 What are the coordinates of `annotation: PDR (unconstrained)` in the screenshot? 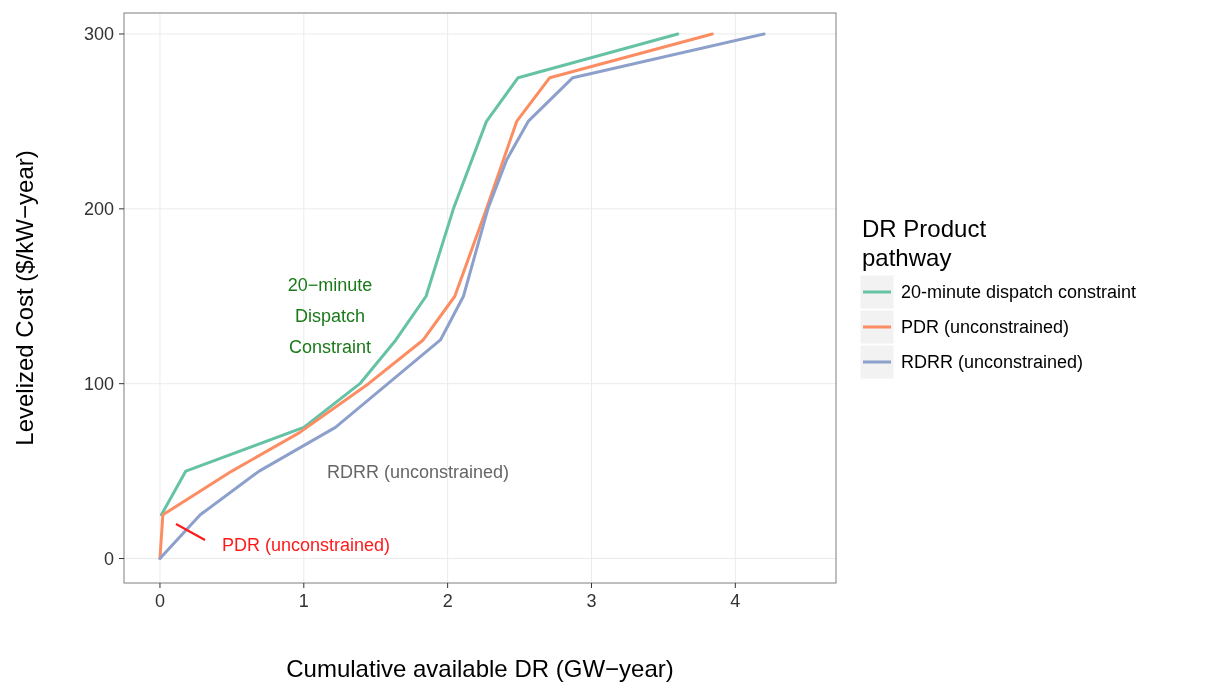 It's located at (306, 545).